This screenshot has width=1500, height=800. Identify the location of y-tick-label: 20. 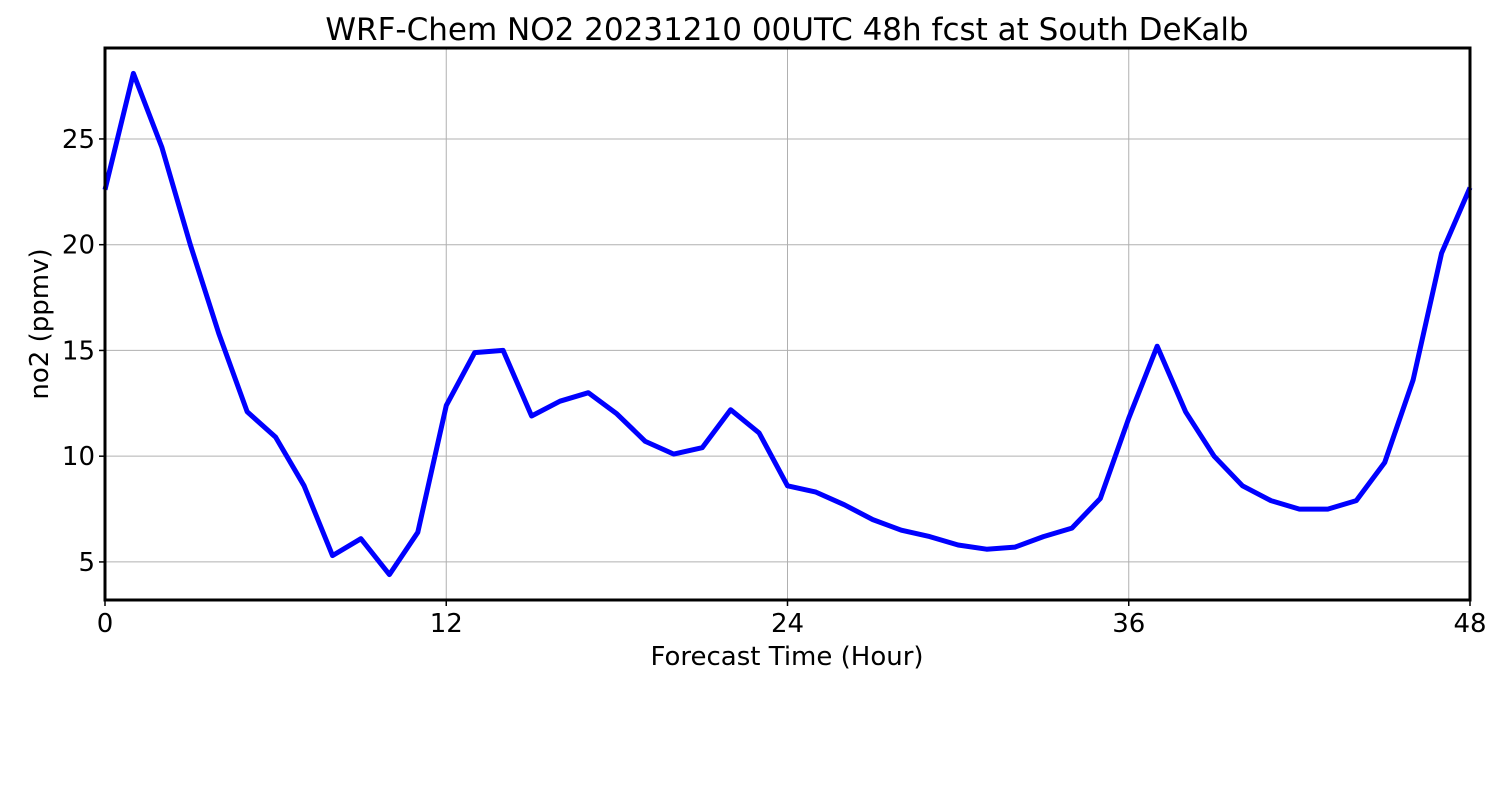
(78, 246).